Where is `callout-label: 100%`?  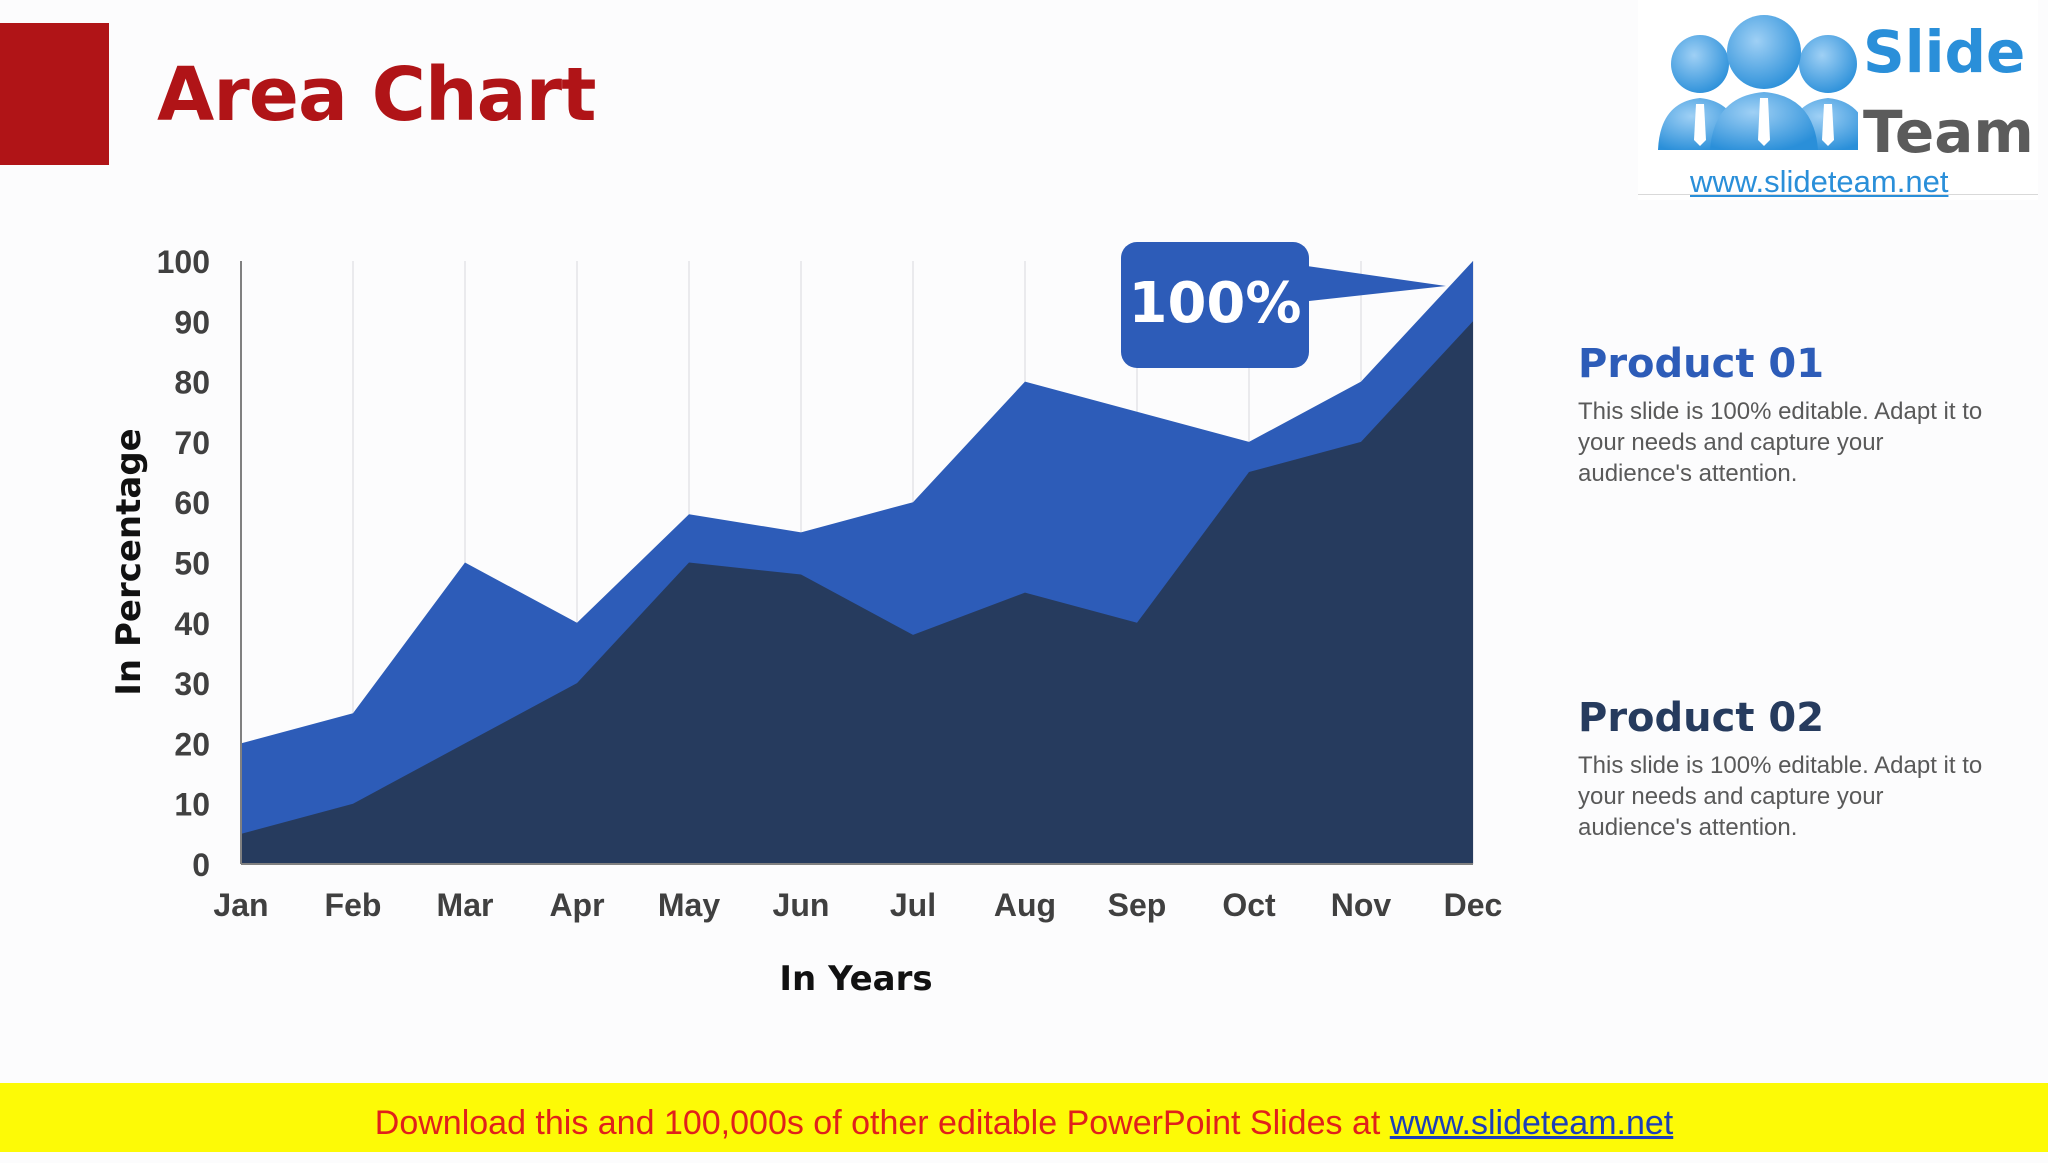 callout-label: 100% is located at coordinates (1214, 303).